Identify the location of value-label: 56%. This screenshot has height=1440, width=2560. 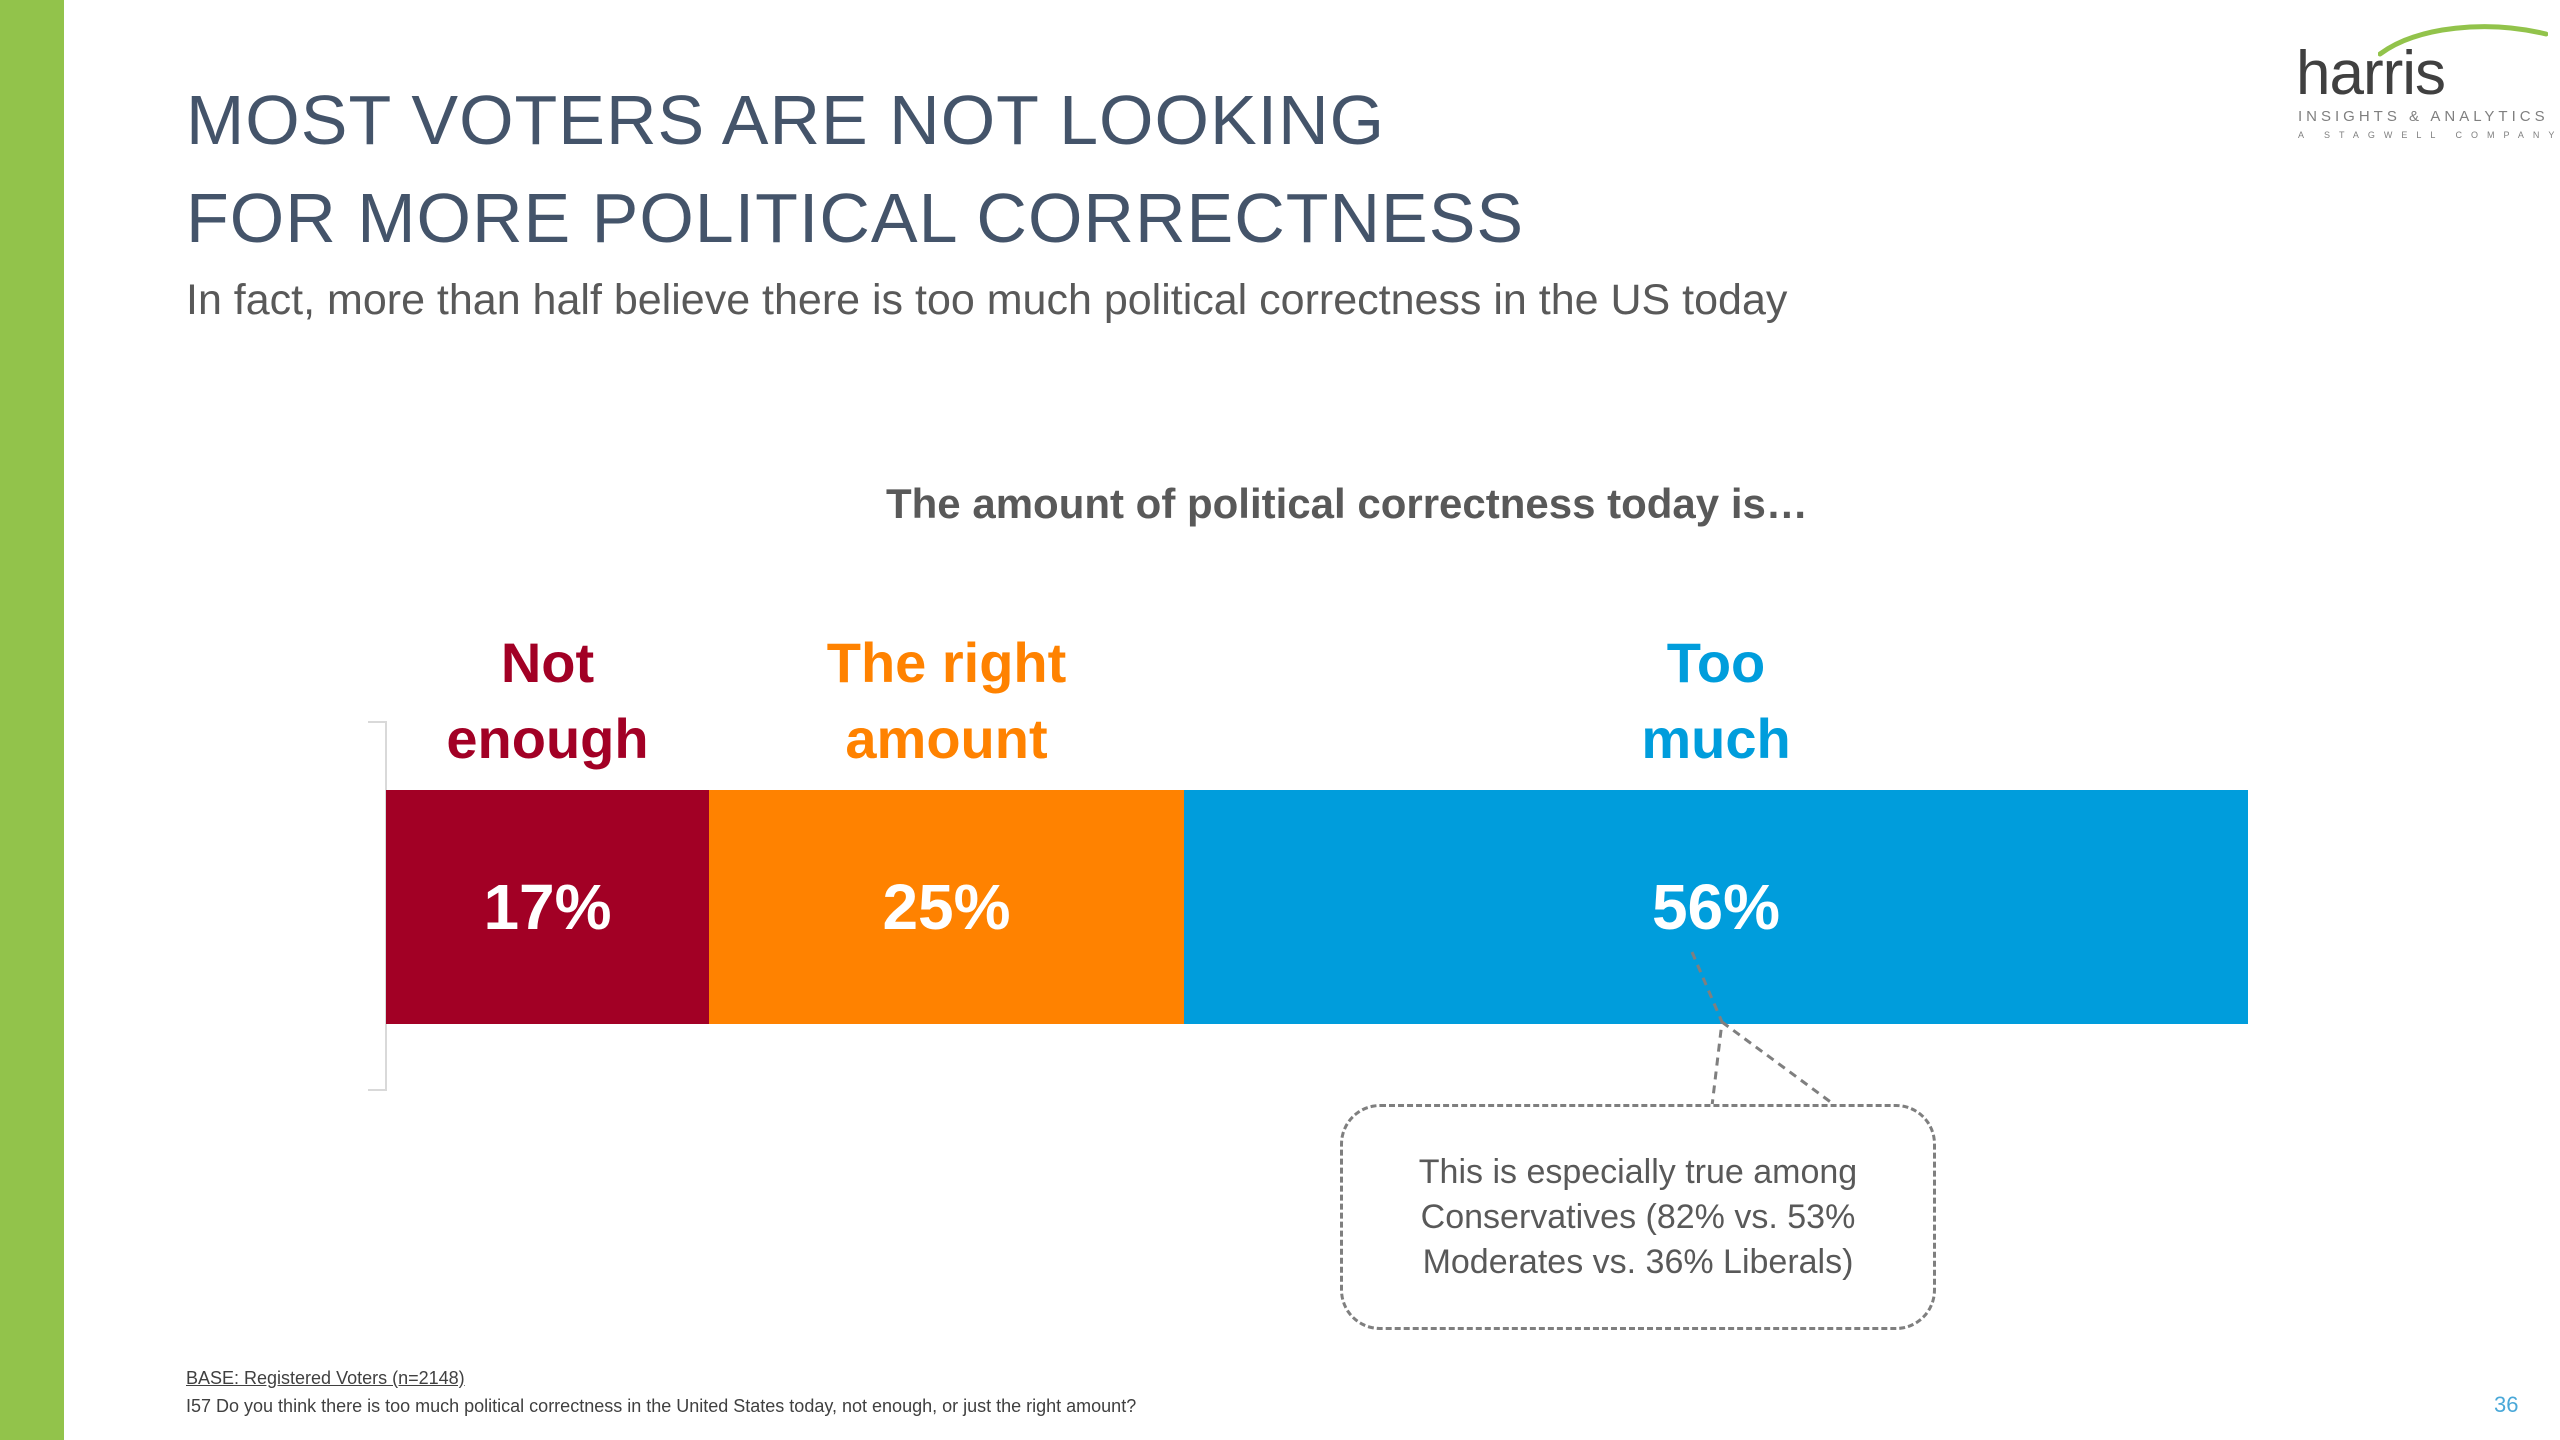
(1716, 907).